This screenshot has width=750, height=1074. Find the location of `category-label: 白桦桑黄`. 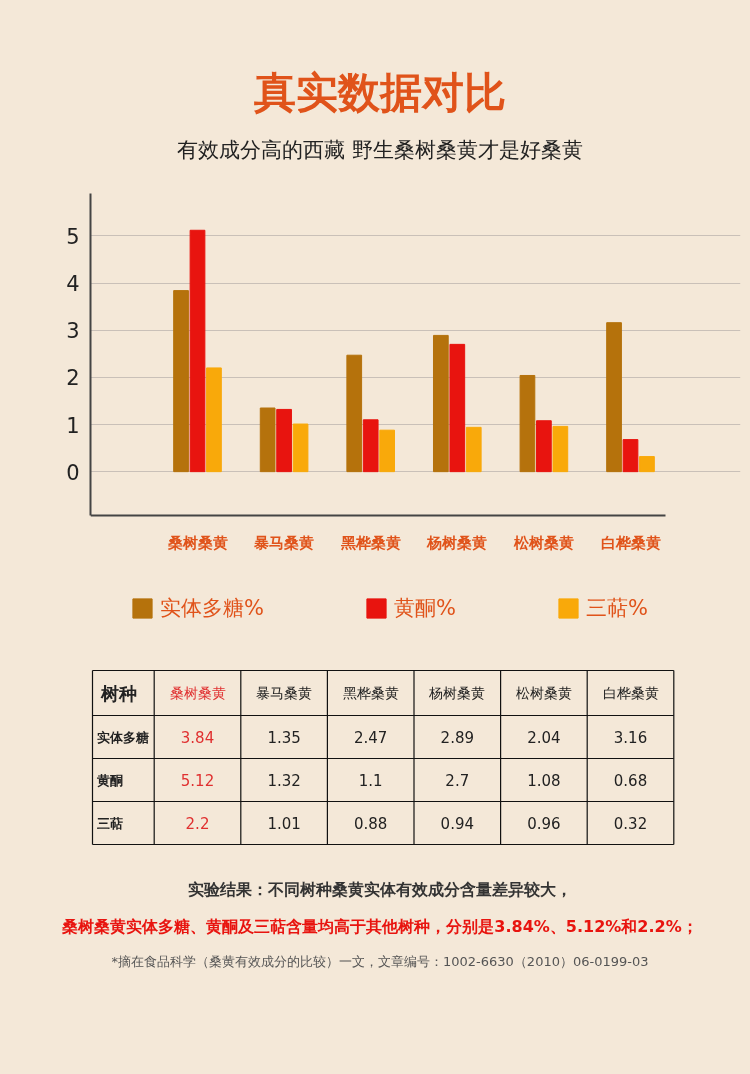

category-label: 白桦桑黄 is located at coordinates (630, 693).